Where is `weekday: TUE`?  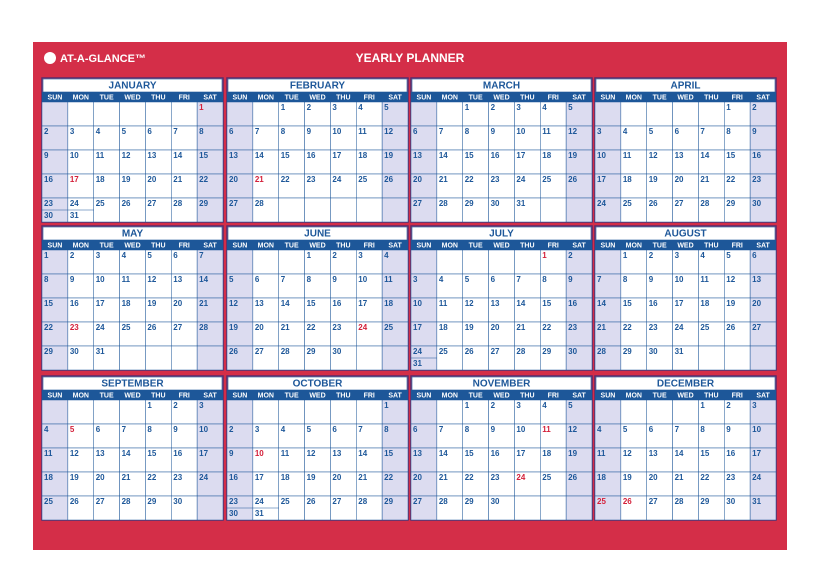
weekday: TUE is located at coordinates (476, 245).